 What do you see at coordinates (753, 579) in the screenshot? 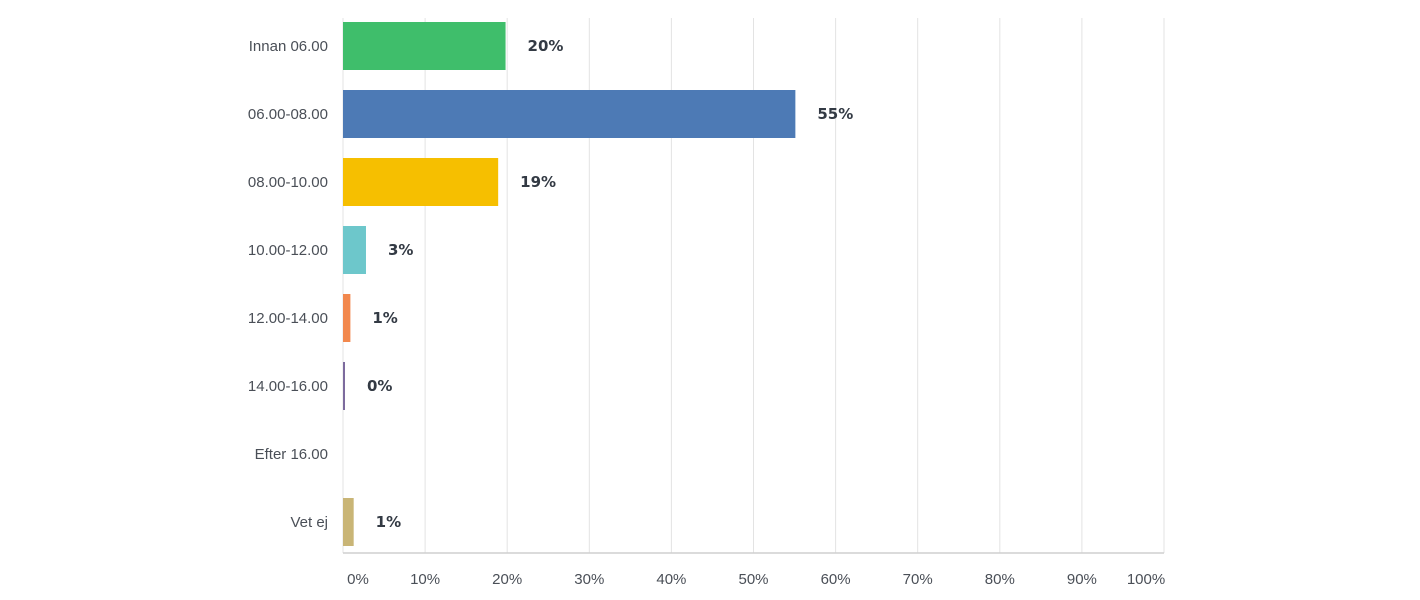
I see `x-tick-label: 50%` at bounding box center [753, 579].